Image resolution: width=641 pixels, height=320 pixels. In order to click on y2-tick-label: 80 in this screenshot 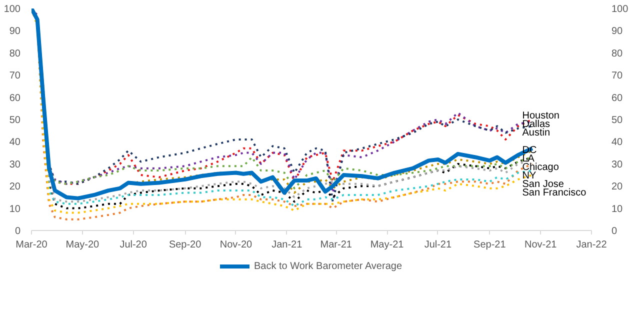, I will do `click(618, 54)`.